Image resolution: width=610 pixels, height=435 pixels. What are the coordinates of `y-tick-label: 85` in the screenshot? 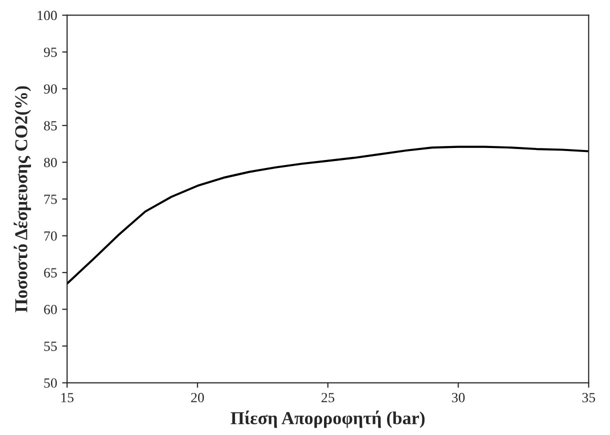 It's located at (50, 125).